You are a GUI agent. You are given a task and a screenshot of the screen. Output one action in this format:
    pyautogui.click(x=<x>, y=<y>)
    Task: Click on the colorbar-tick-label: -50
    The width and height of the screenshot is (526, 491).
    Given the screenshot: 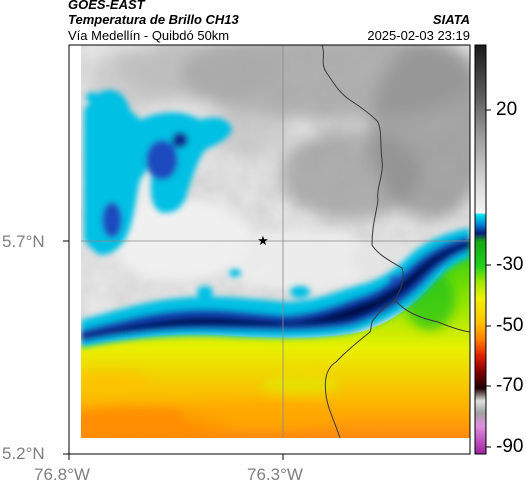 What is the action you would take?
    pyautogui.click(x=510, y=325)
    